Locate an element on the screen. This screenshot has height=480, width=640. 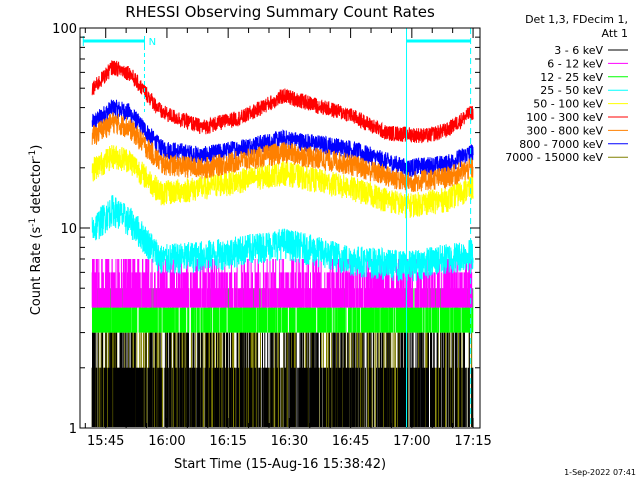
legend-label-50-100-kev: 50 - 100 keV is located at coordinates (568, 104).